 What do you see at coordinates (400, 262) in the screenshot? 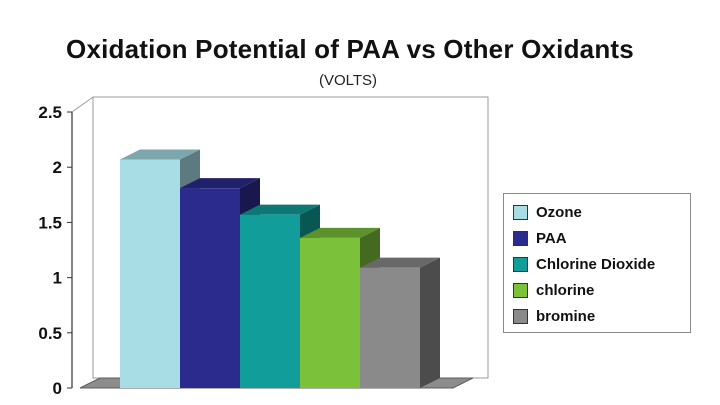
I see `bar-top-bromine` at bounding box center [400, 262].